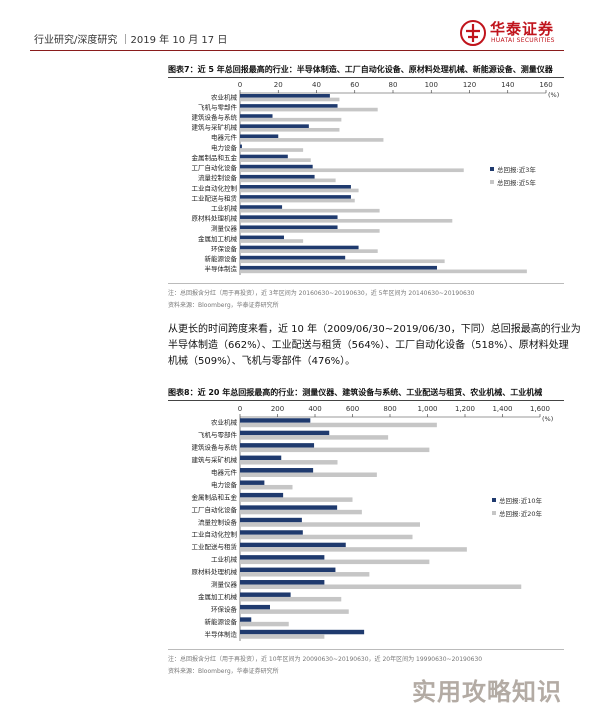 Image resolution: width=594 pixels, height=707 pixels. What do you see at coordinates (221, 621) in the screenshot?
I see `category-label: 新能源设备` at bounding box center [221, 621].